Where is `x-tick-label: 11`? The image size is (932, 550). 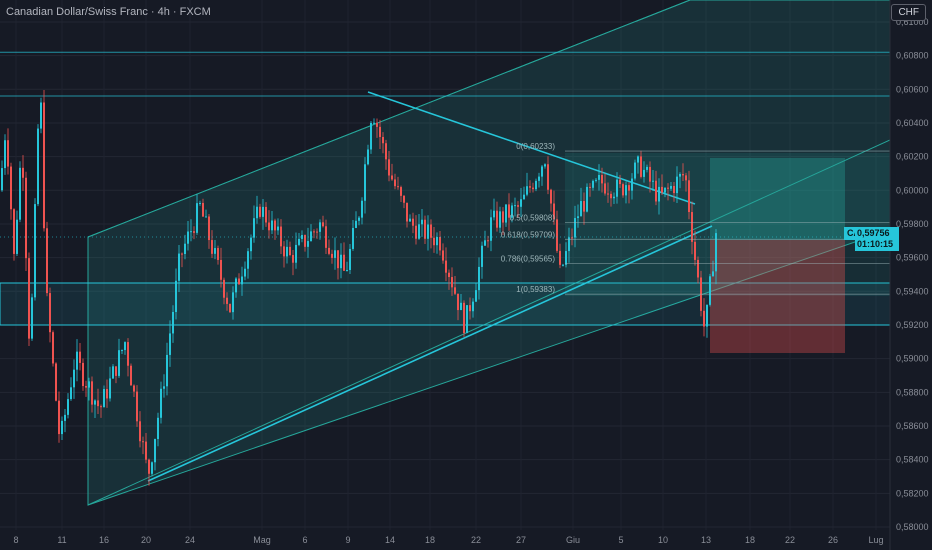 x-tick-label: 11 is located at coordinates (61, 540).